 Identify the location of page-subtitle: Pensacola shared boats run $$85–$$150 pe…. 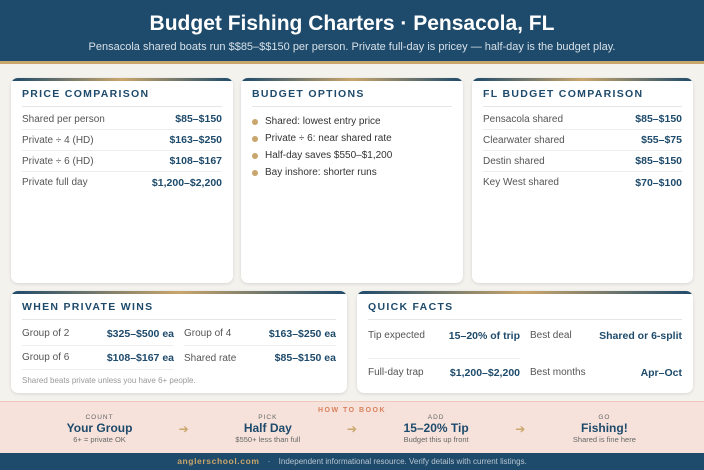
(352, 47).